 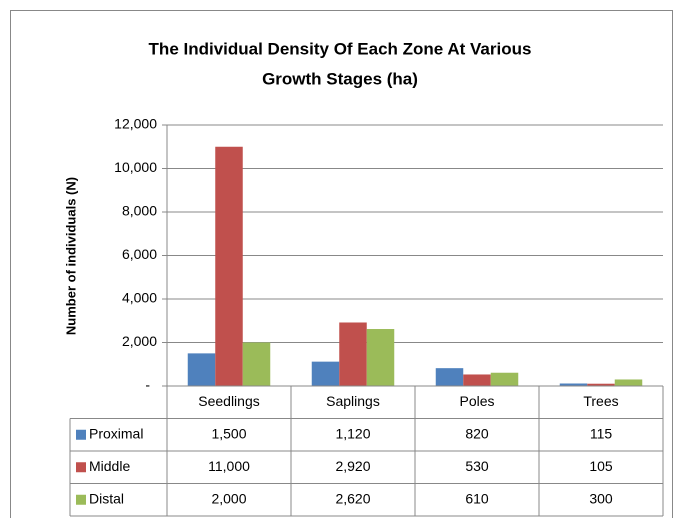 What do you see at coordinates (477, 466) in the screenshot?
I see `table-value: 530` at bounding box center [477, 466].